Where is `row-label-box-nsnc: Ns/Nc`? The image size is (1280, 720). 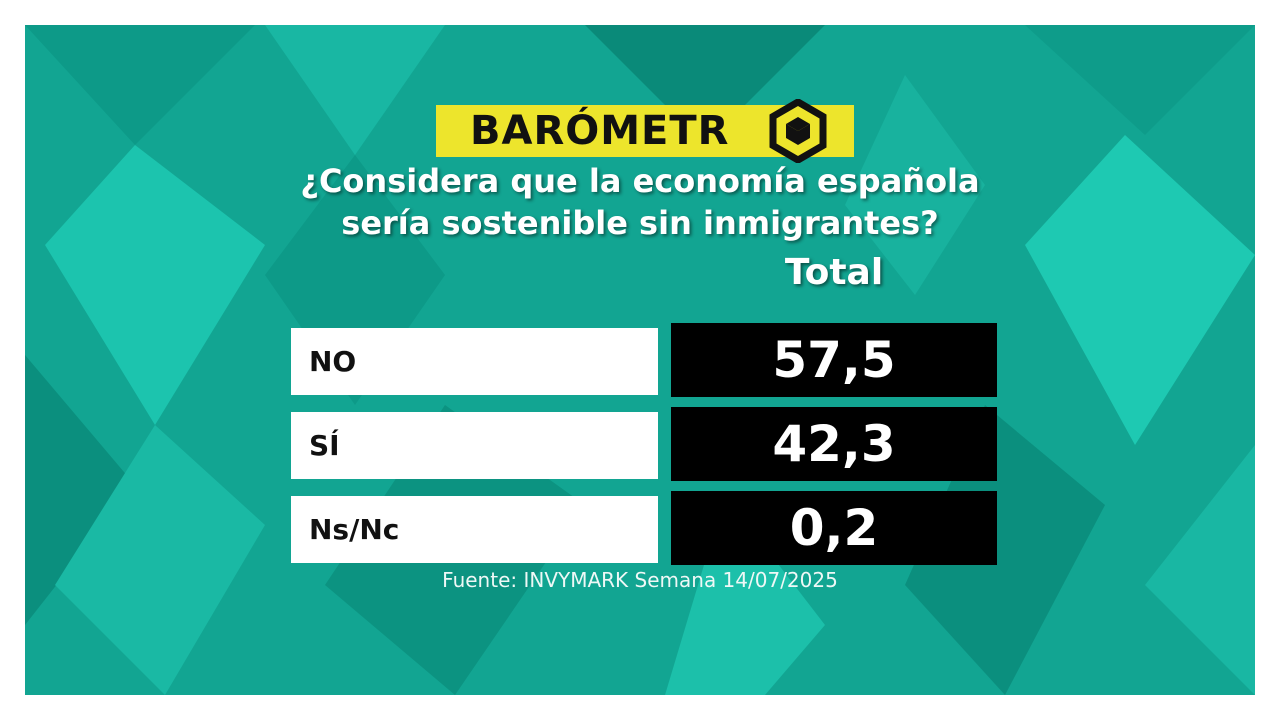 row-label-box-nsnc: Ns/Nc is located at coordinates (474, 529).